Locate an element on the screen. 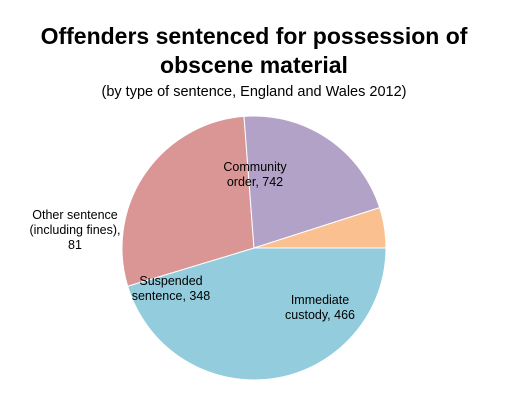 This screenshot has width=514, height=405. data-label-line: custody, 466 is located at coordinates (320, 315).